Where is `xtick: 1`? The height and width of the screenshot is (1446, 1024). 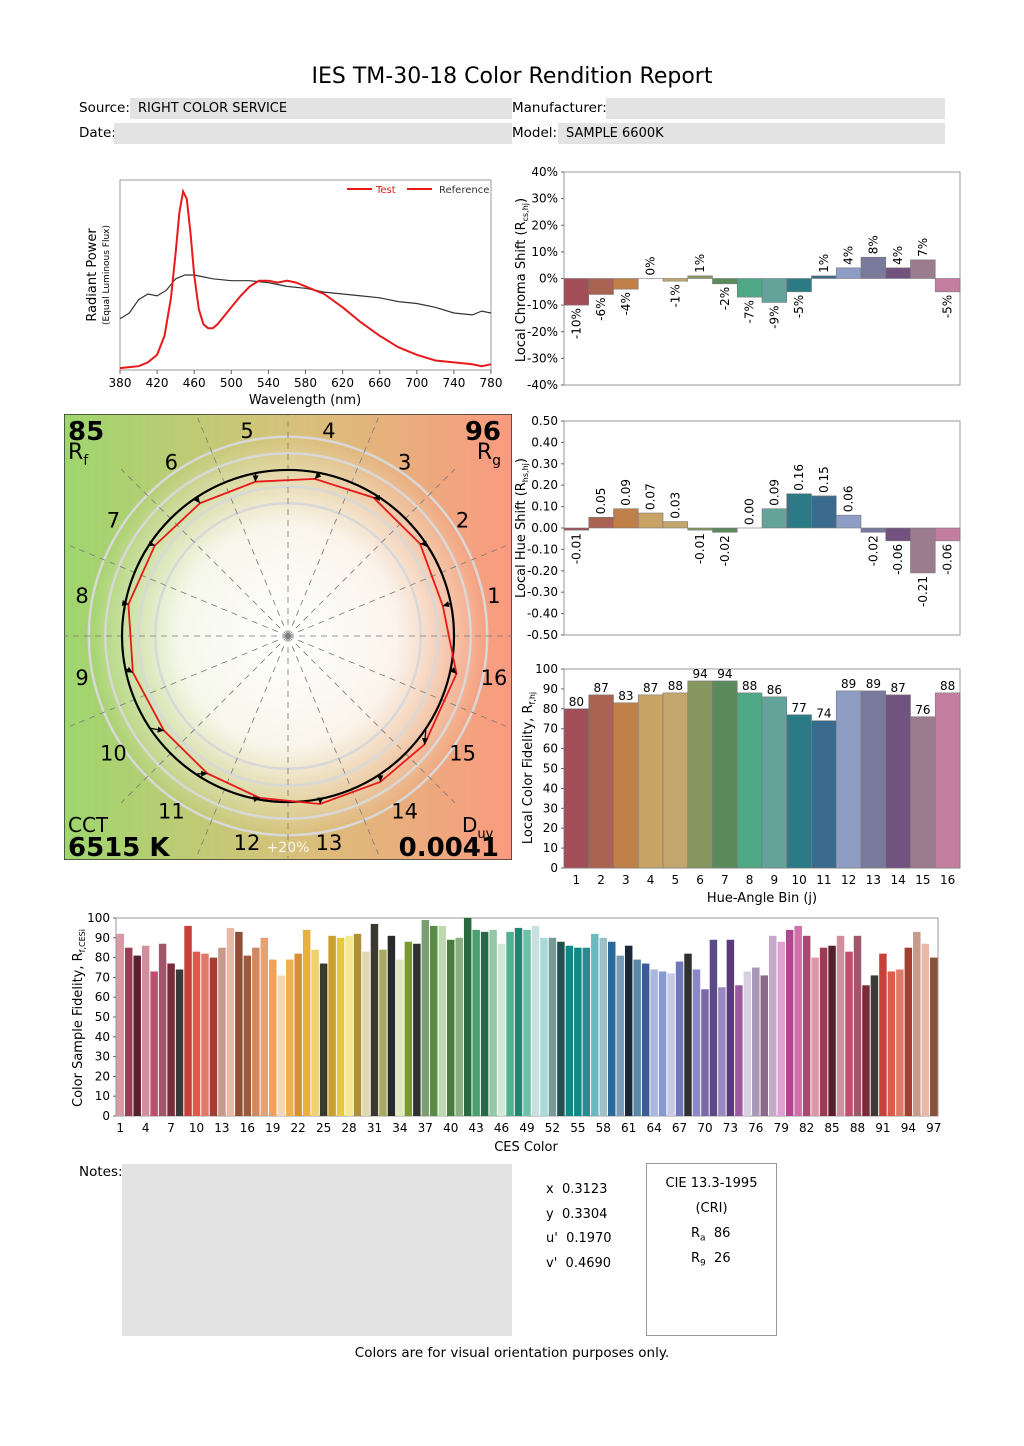
xtick: 1 is located at coordinates (577, 880).